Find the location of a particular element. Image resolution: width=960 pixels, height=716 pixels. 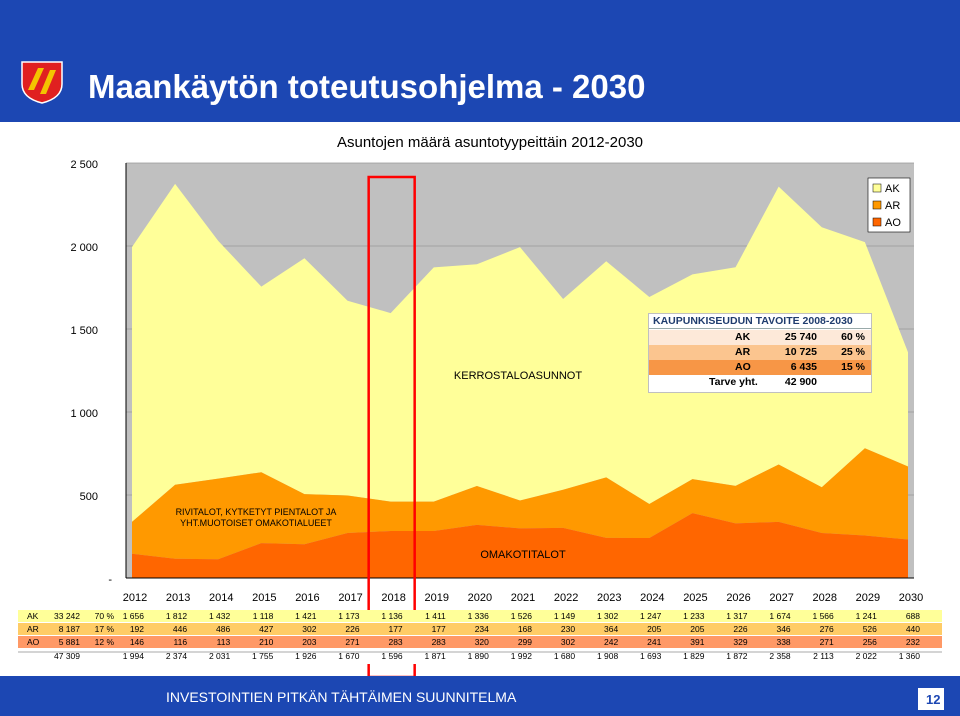

table-cell: 283 is located at coordinates (395, 642).